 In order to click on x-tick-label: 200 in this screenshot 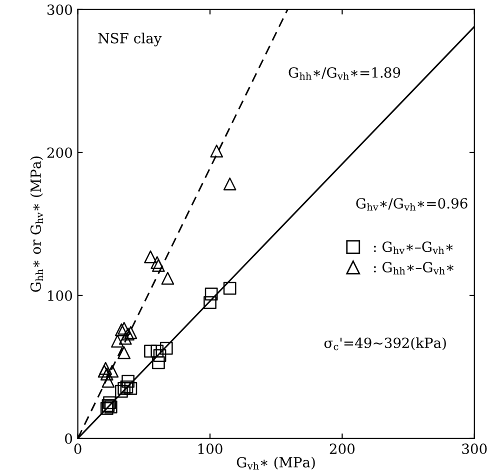, I will do `click(342, 449)`.